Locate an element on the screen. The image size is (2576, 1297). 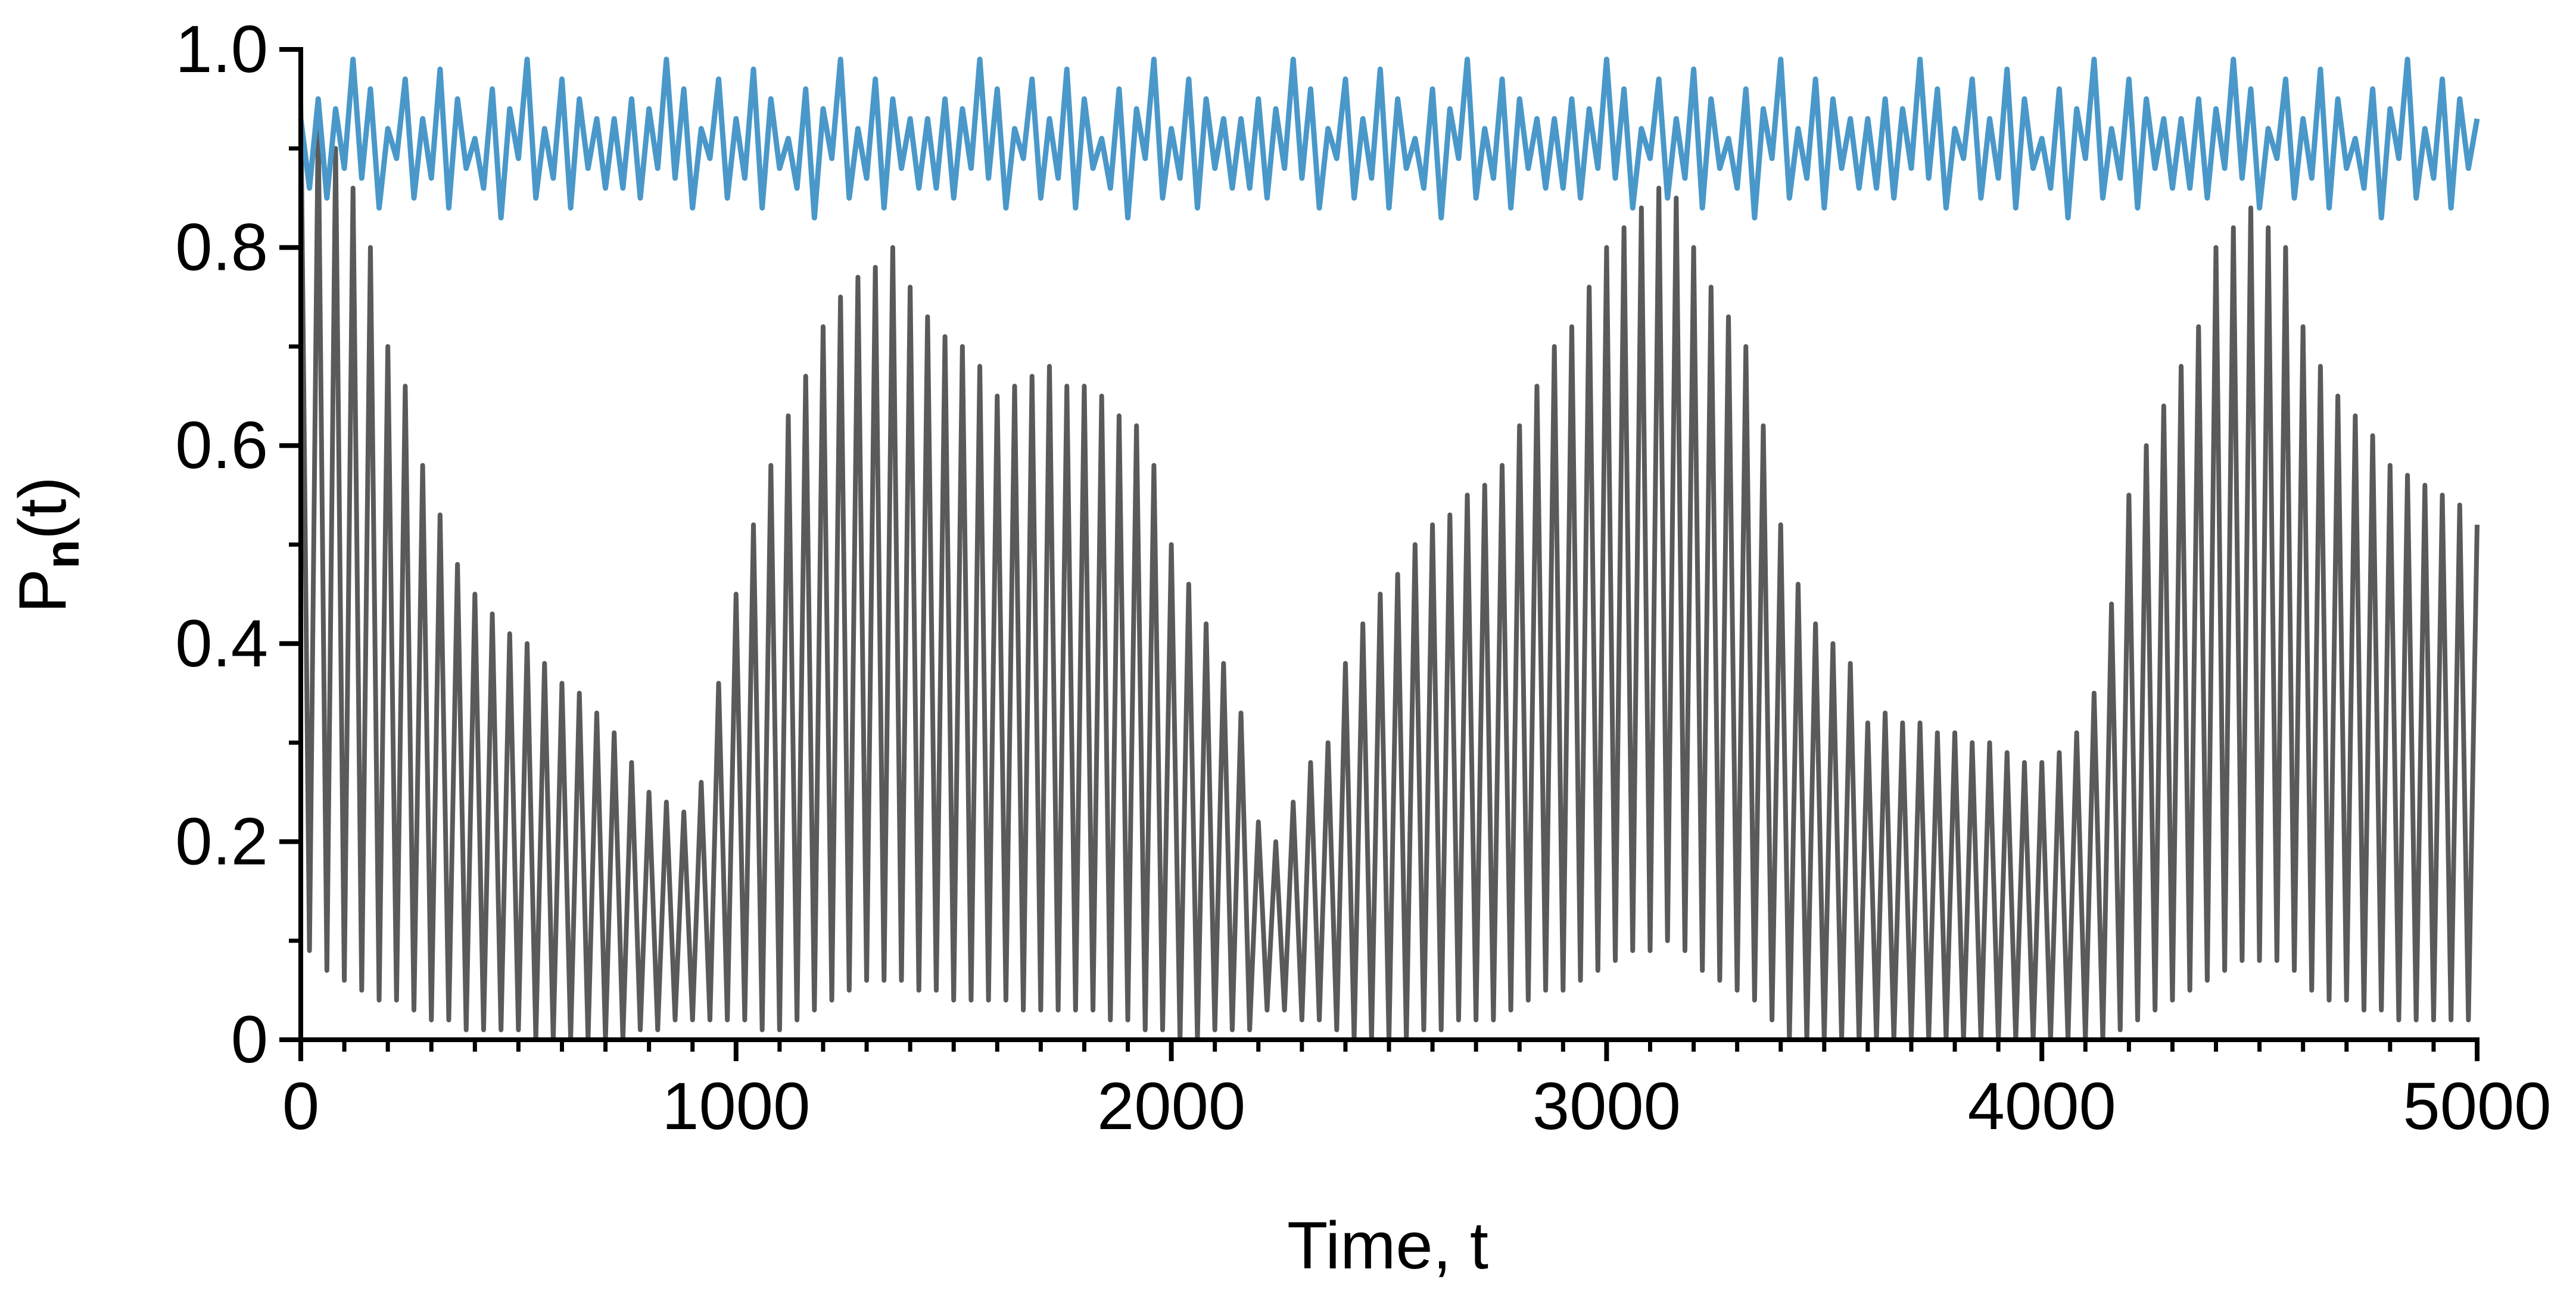
y-axis-label-main: P is located at coordinates (42, 591).